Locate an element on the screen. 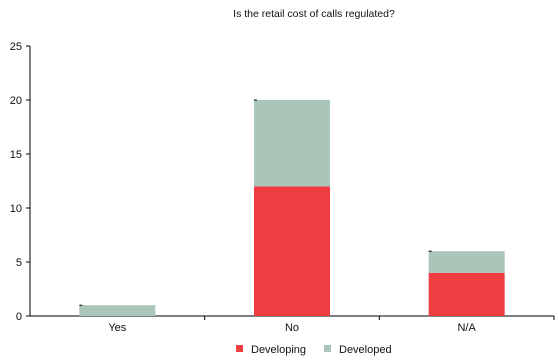 The image size is (558, 363). y-tick-label: 25 is located at coordinates (16, 47).